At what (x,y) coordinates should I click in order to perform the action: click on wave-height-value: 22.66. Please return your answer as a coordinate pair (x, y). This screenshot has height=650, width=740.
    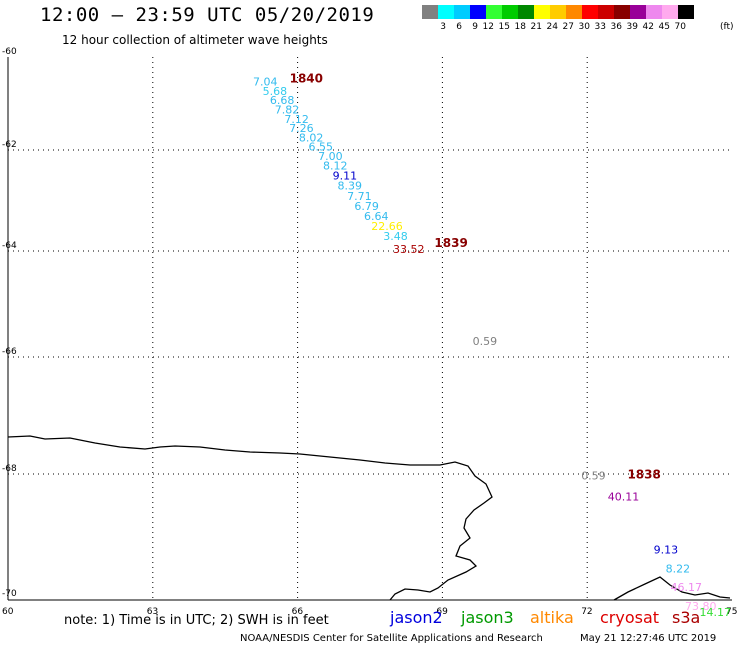
    Looking at the image, I should click on (387, 226).